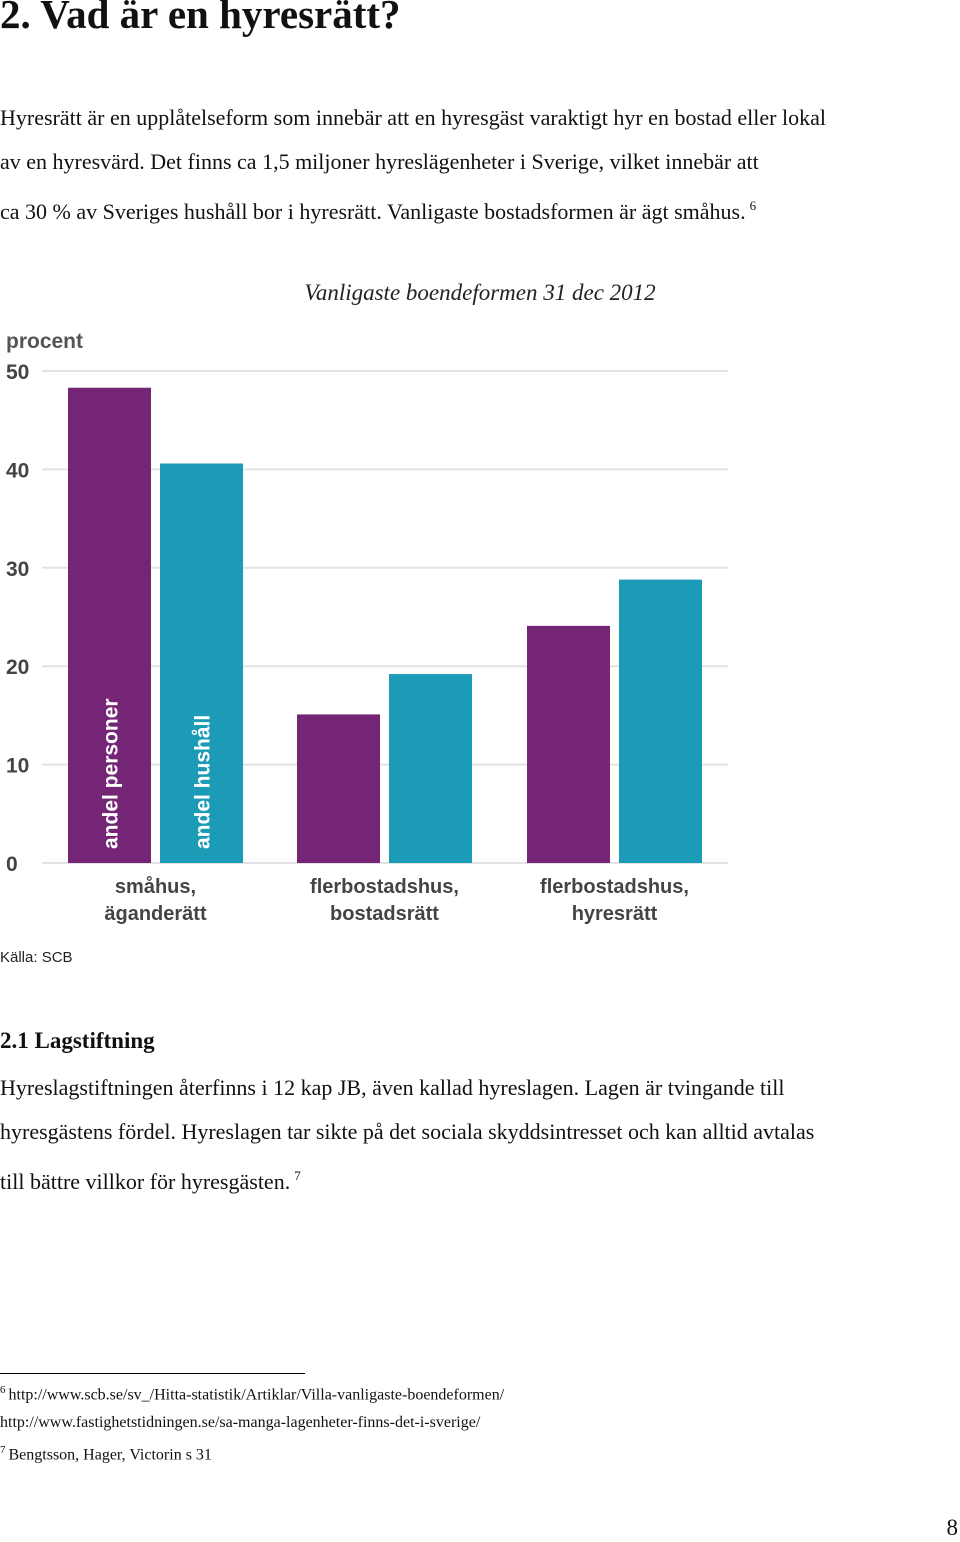 This screenshot has height=1542, width=960. I want to click on footnote-7: 7 Bengtsson, Hager, Victorin s 31, so click(106, 1454).